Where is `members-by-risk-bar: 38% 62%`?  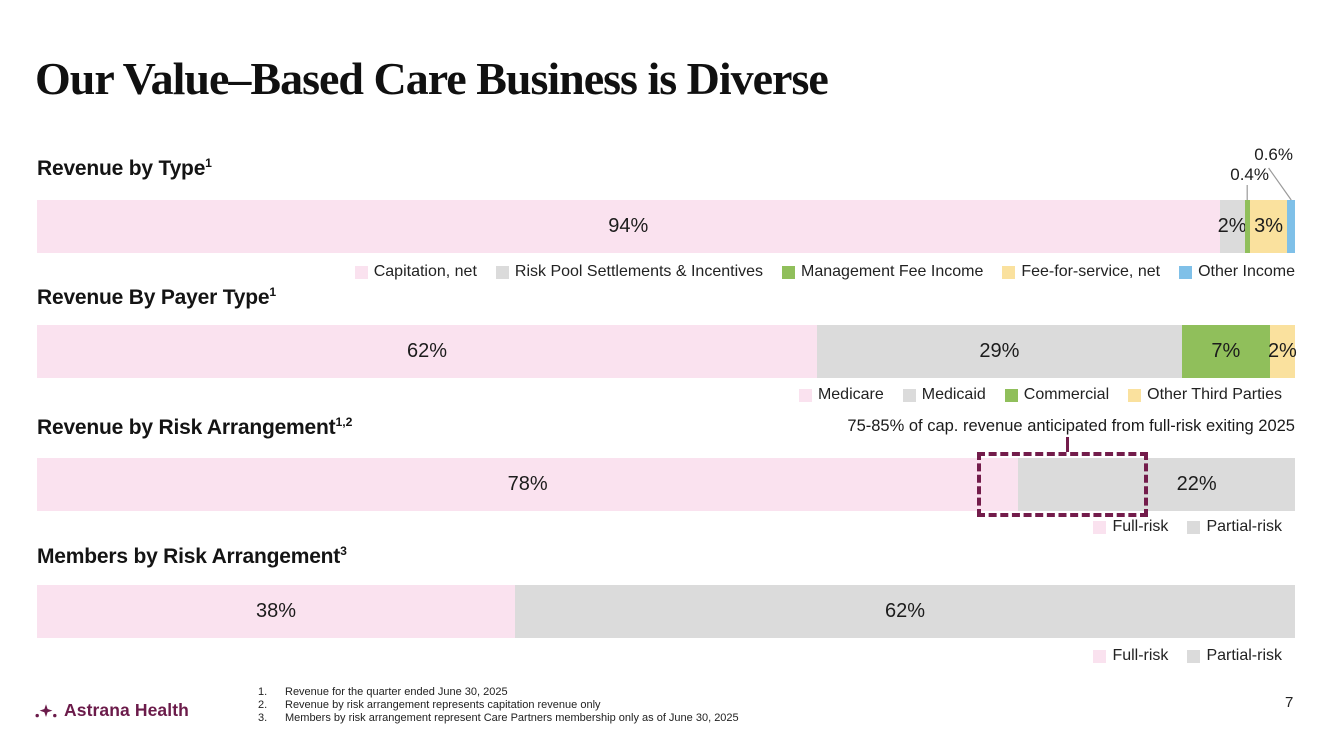
members-by-risk-bar: 38% 62% is located at coordinates (666, 611).